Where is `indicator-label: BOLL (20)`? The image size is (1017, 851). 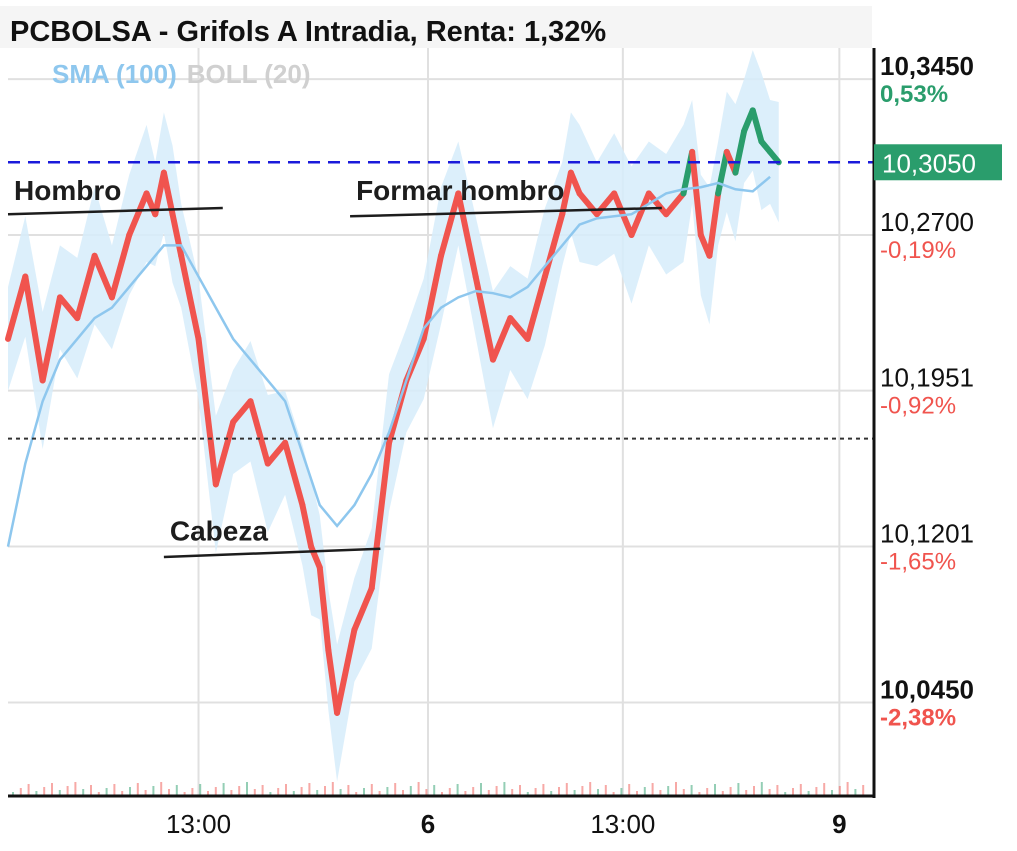 indicator-label: BOLL (20) is located at coordinates (249, 74).